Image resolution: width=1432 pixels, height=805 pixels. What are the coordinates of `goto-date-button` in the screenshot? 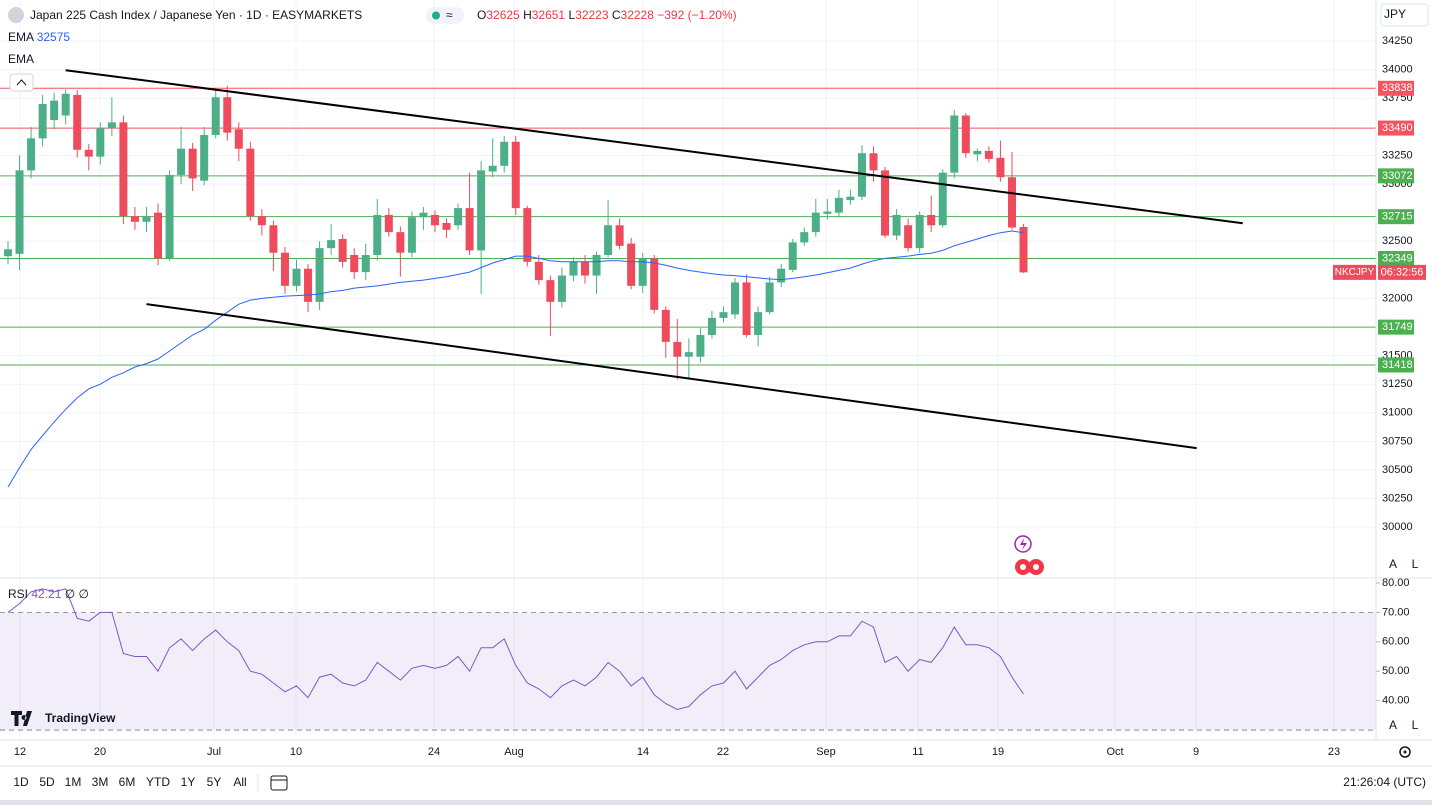 It's located at (279, 783).